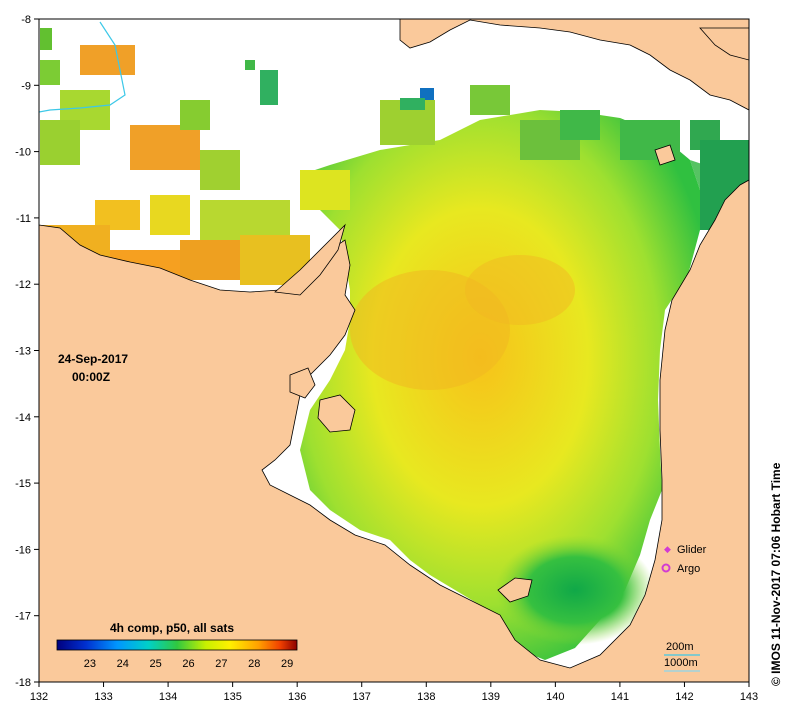  Describe the element at coordinates (23, 153) in the screenshot. I see `y-tick-label: -10` at that location.